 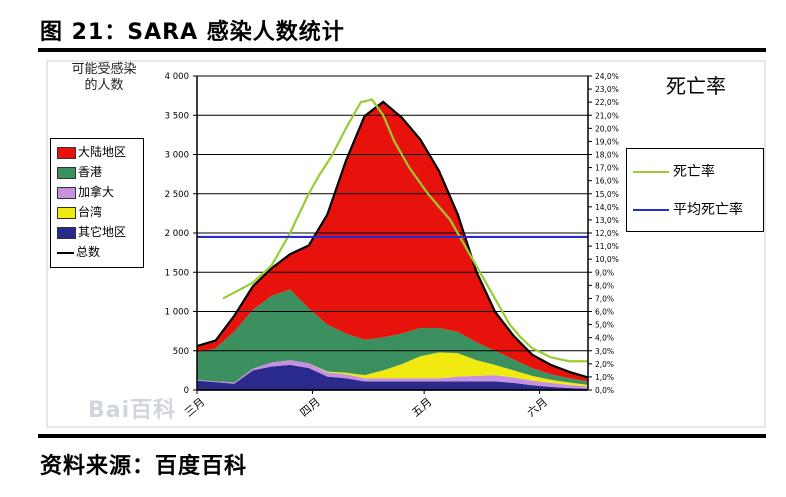 I want to click on right-tick-label-13: 13,0%, so click(x=607, y=220).